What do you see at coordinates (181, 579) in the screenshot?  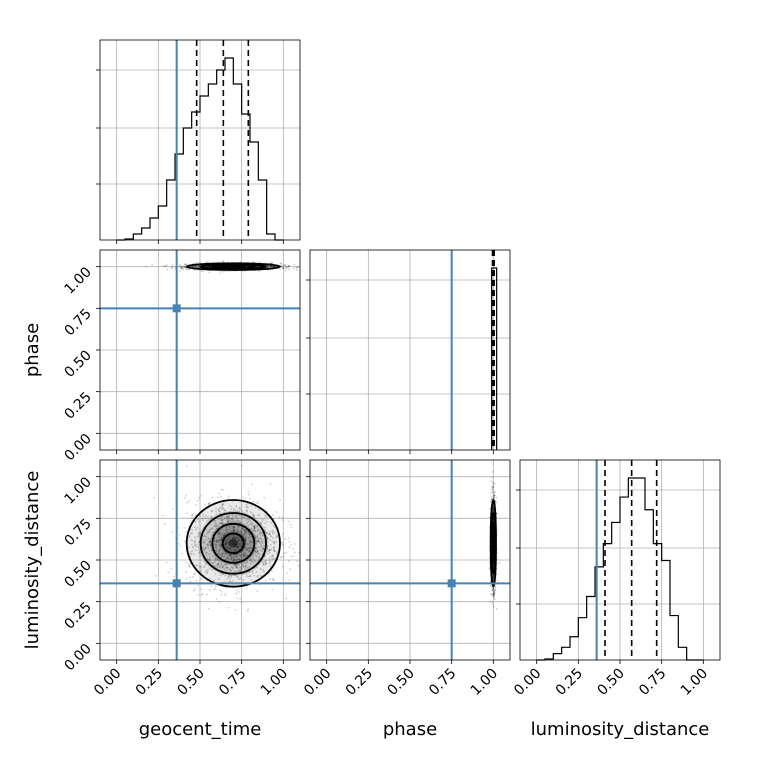 I see `panel-geocent_time-vs-luminosity_distance: 0.00 0.25 0.50 0.75 1.000.000.250.500.751.00` at bounding box center [181, 579].